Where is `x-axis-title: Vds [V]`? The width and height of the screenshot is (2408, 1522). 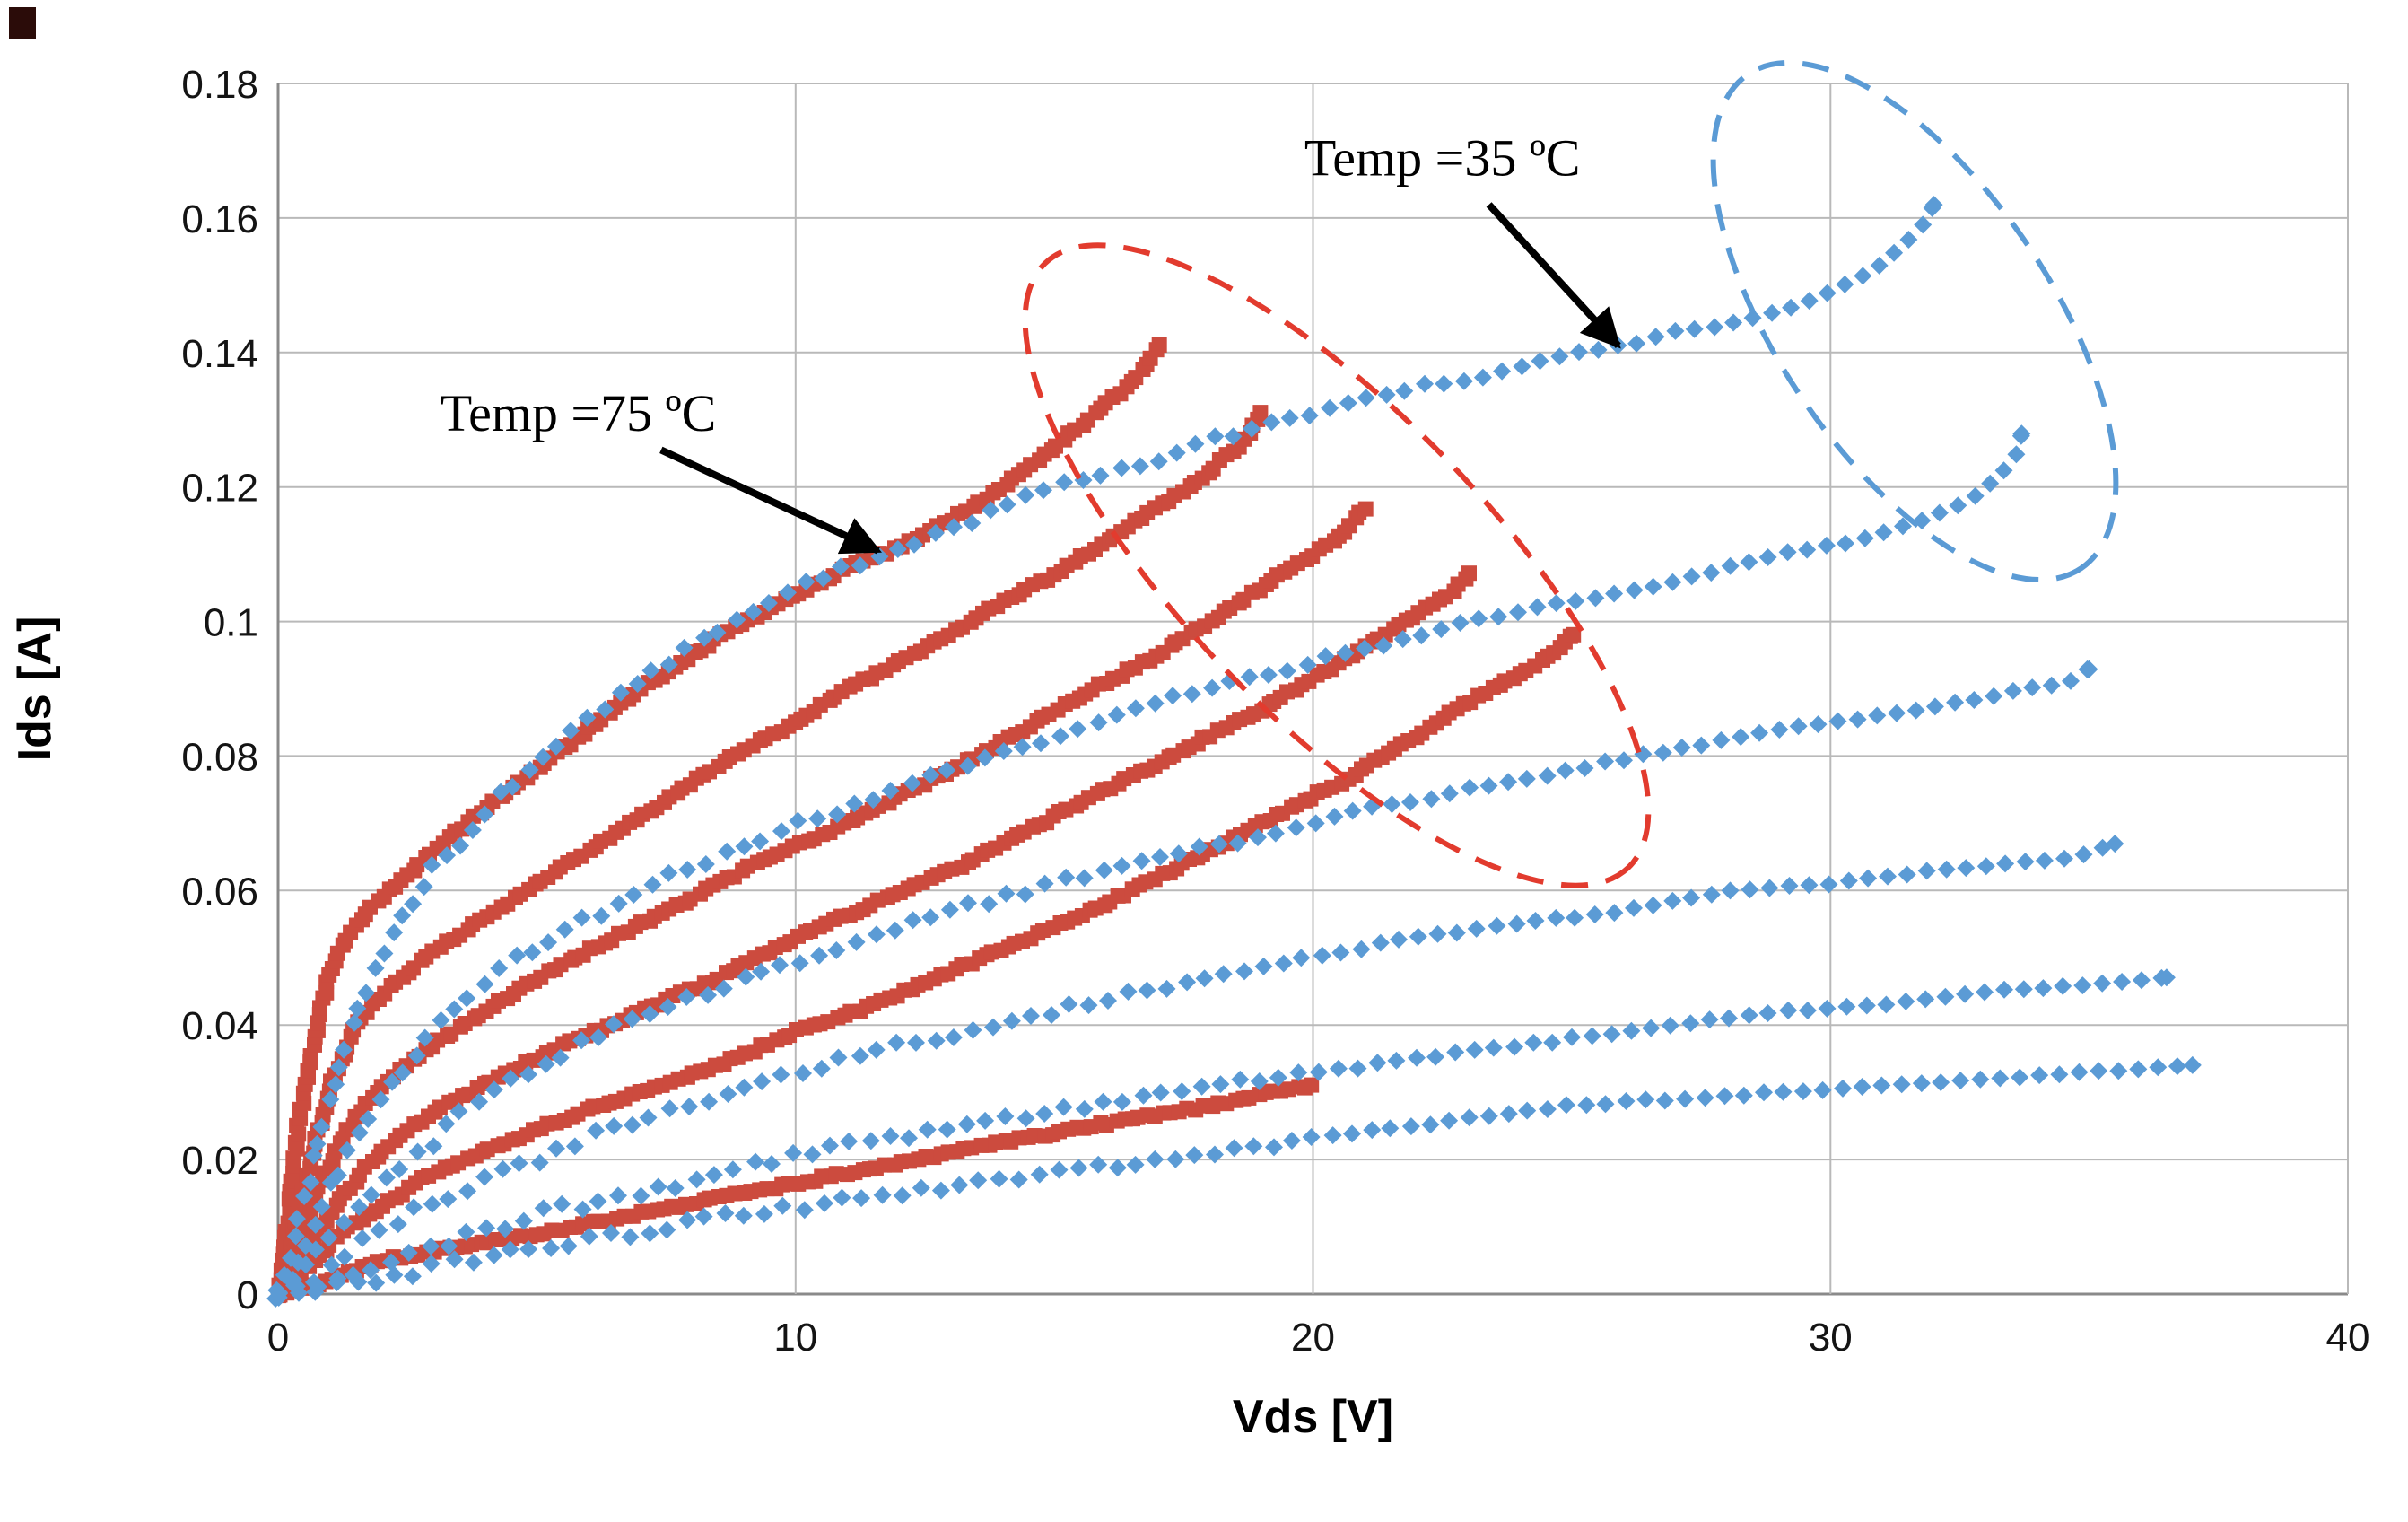
x-axis-title: Vds [V] is located at coordinates (1313, 1417).